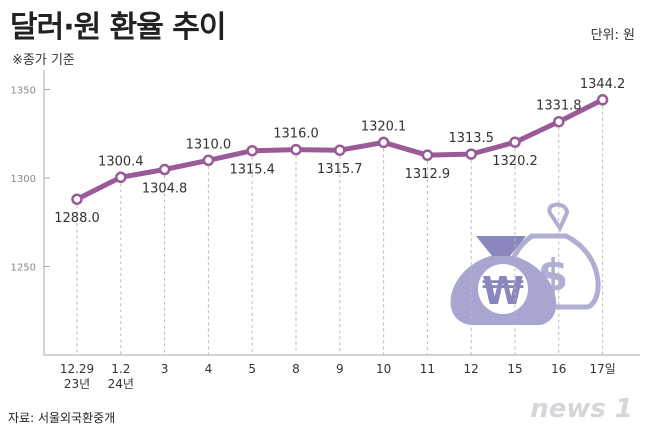 The width and height of the screenshot is (647, 439). What do you see at coordinates (121, 161) in the screenshot?
I see `data-label: 1300.4` at bounding box center [121, 161].